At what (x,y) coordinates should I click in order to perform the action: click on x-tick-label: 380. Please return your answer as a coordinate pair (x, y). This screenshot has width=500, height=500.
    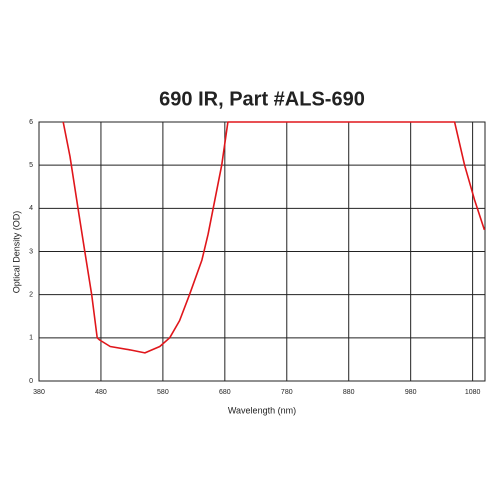
    Looking at the image, I should click on (39, 392).